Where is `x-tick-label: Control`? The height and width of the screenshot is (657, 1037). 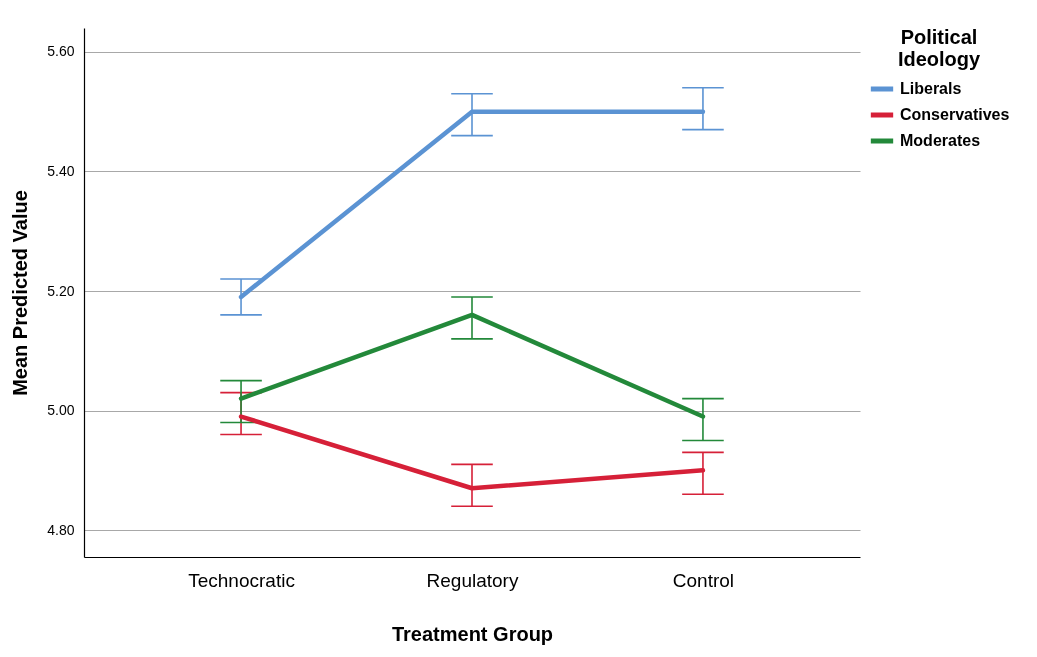 x-tick-label: Control is located at coordinates (703, 580).